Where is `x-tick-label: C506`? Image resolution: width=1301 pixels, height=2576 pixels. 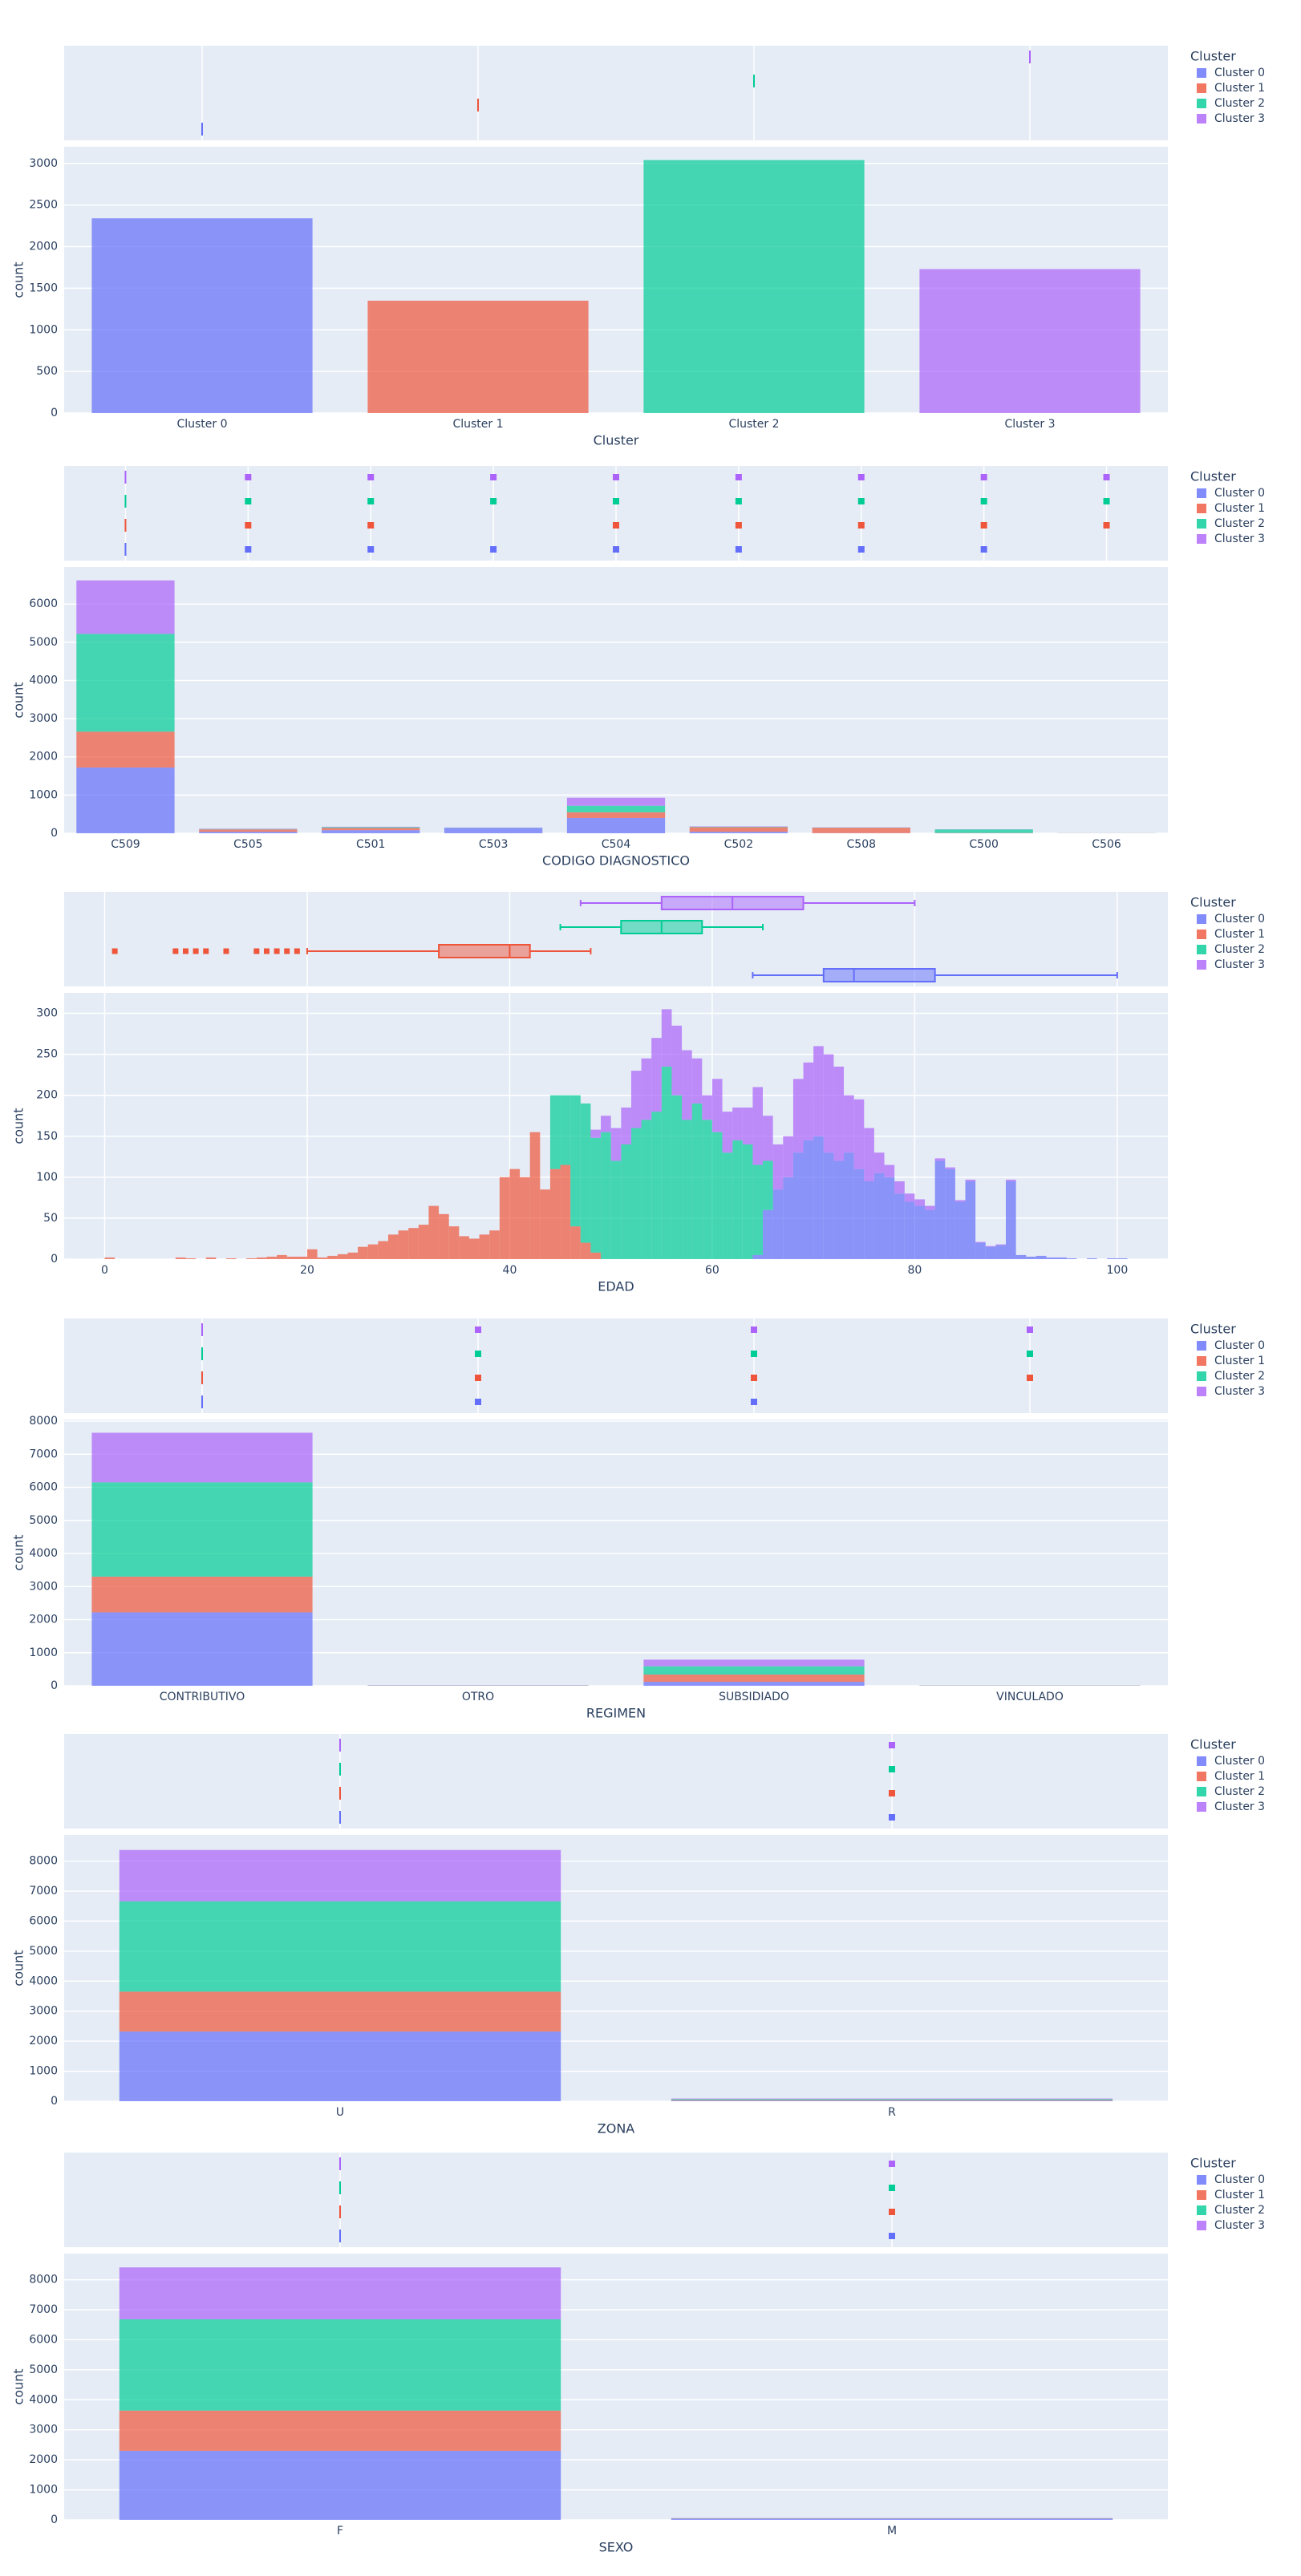
x-tick-label: C506 is located at coordinates (1106, 844).